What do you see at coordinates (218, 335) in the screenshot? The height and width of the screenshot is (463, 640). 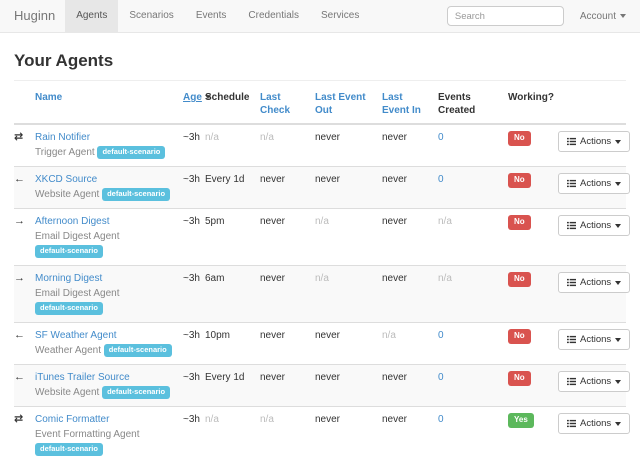 I see `schedule-cell-value: 10pm` at bounding box center [218, 335].